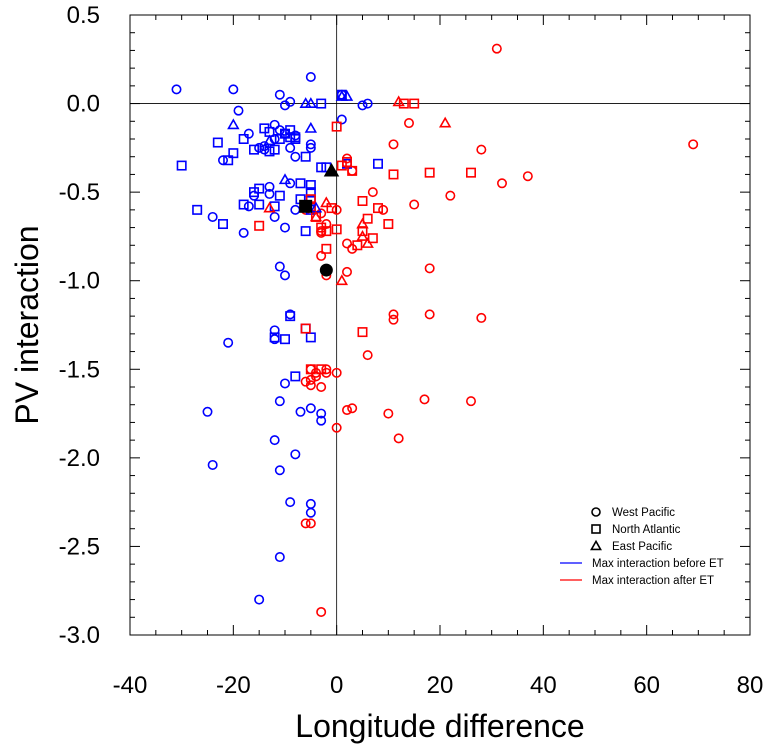  What do you see at coordinates (543, 685) in the screenshot?
I see `x-tick-label: 40` at bounding box center [543, 685].